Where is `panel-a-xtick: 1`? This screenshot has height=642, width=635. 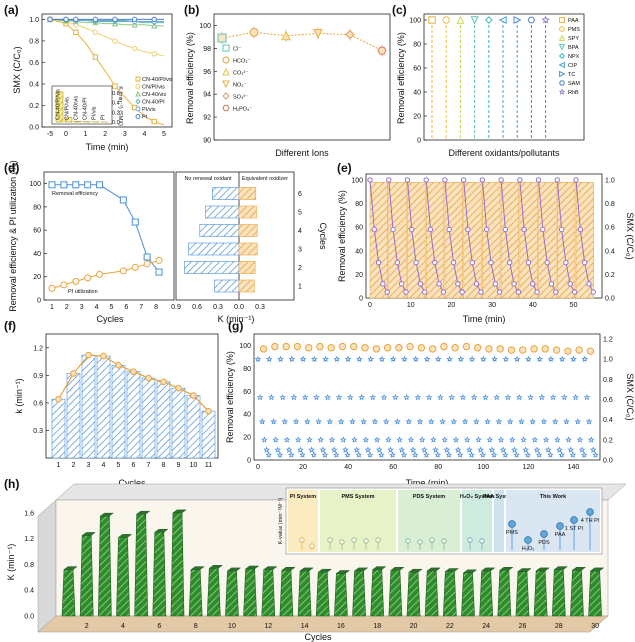 panel-a-xtick: 1 is located at coordinates (86, 134).